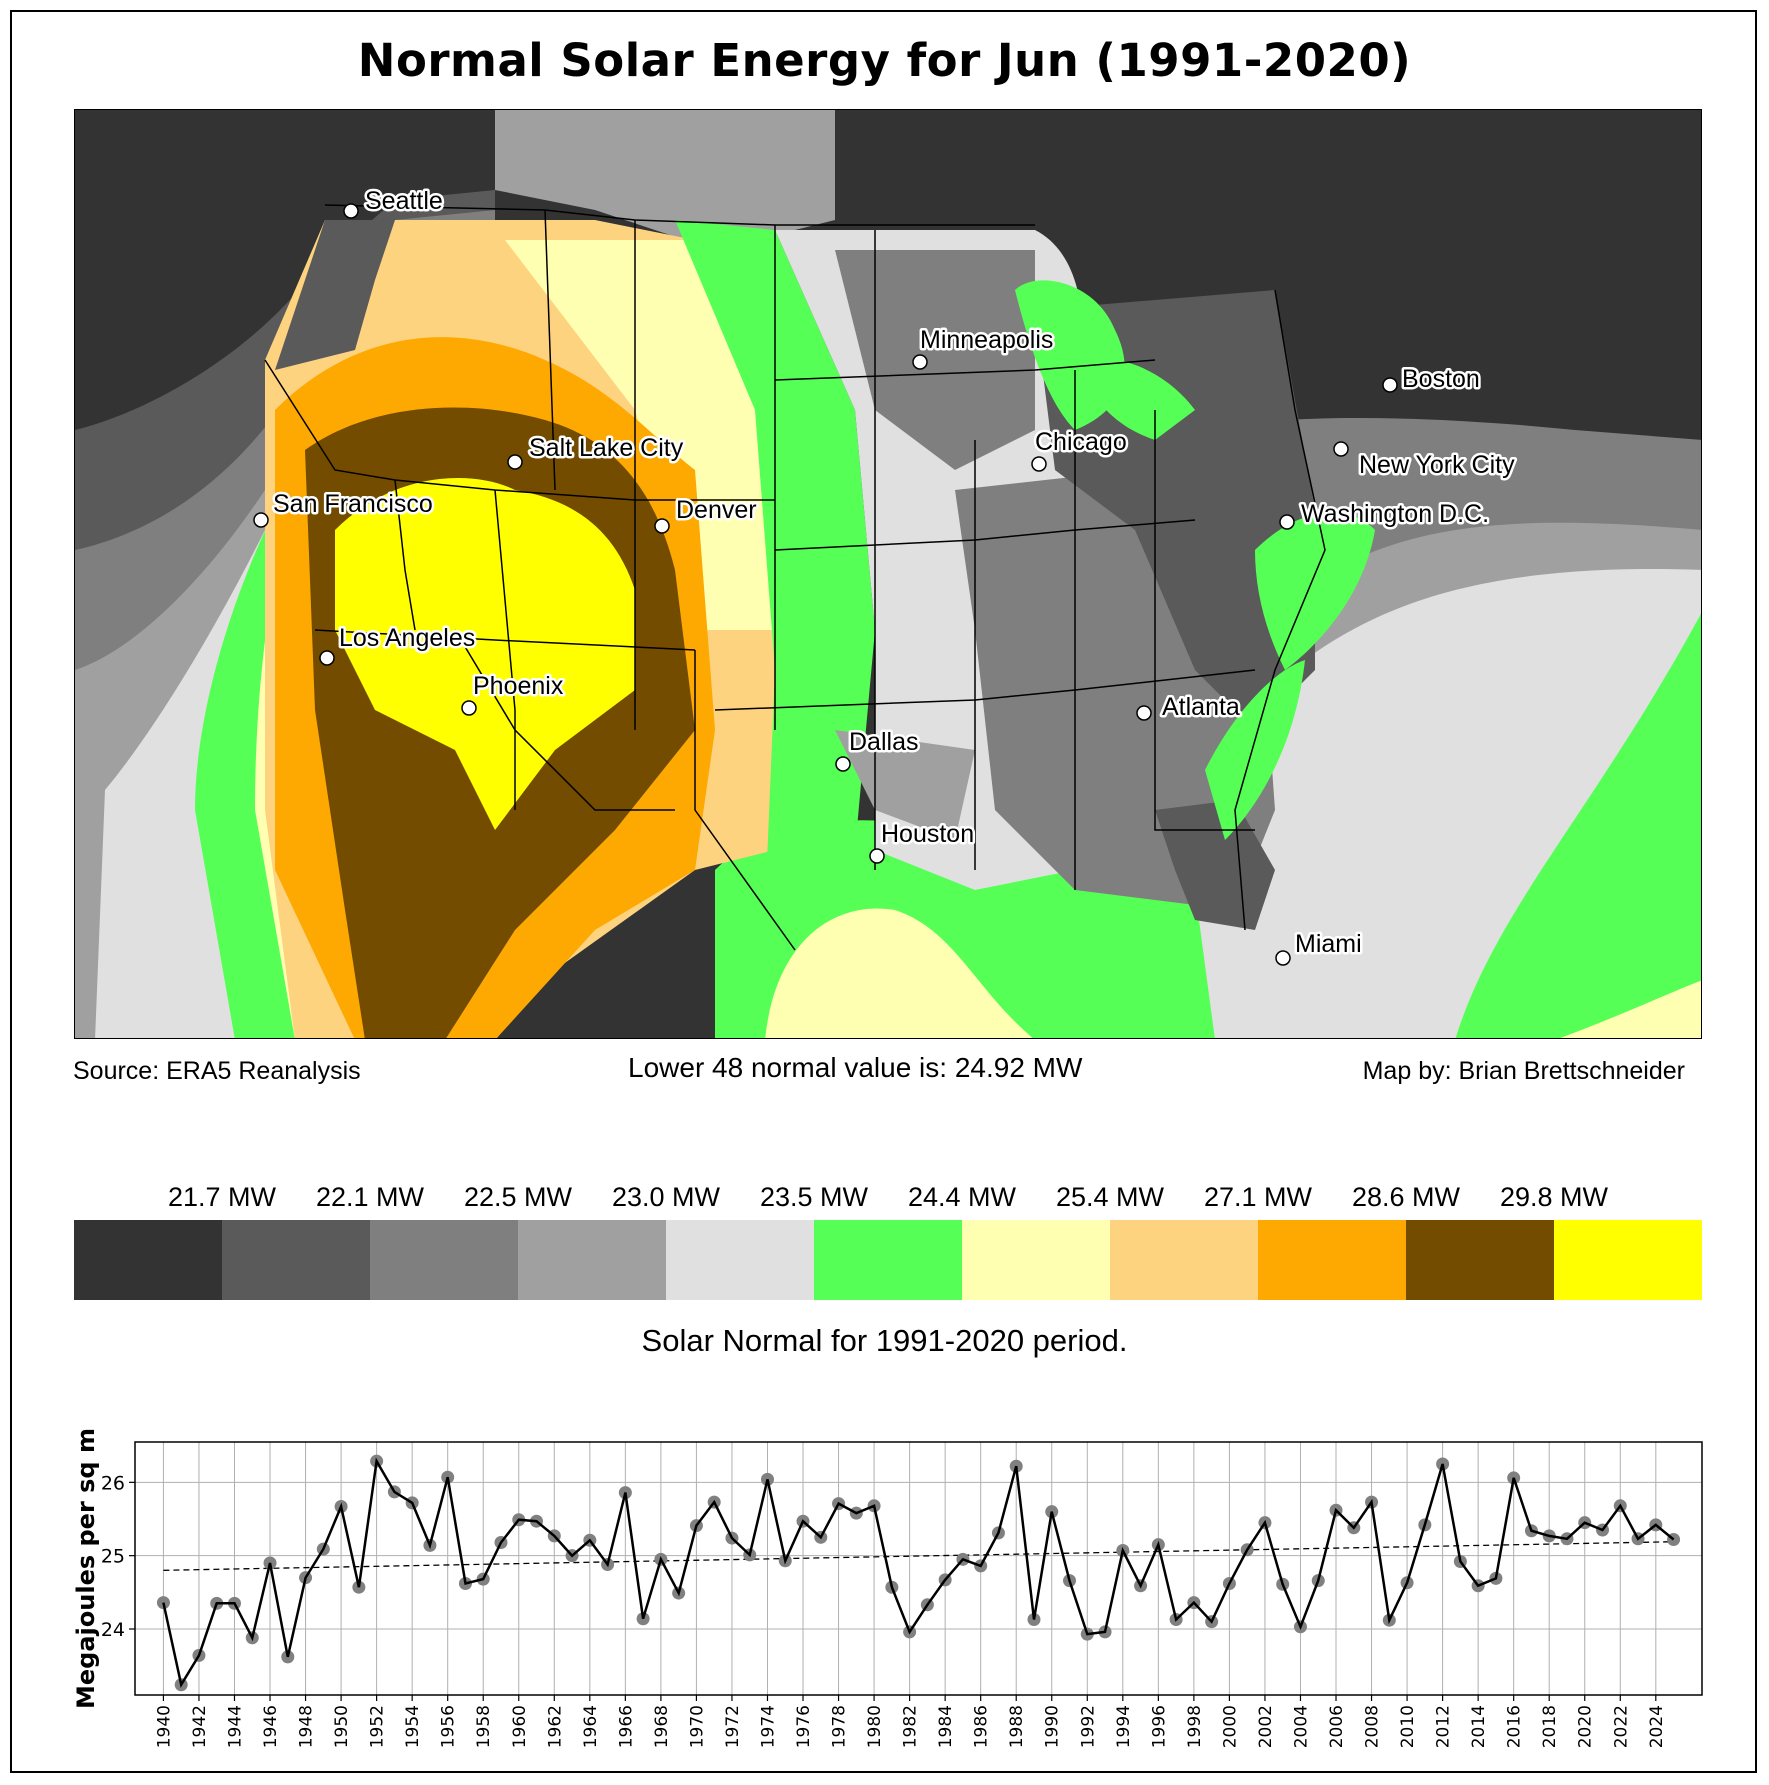 The image size is (1769, 1785). Describe the element at coordinates (1053, 1726) in the screenshot. I see `x-tick-label: 1990` at that location.